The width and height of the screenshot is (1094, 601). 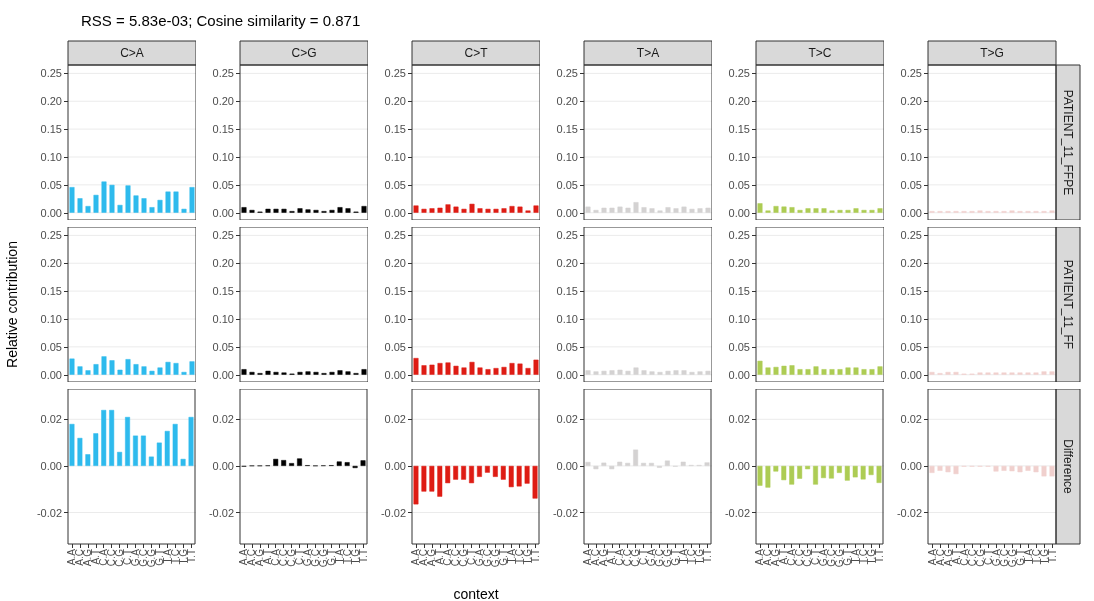 What do you see at coordinates (476, 53) in the screenshot?
I see `chart-subtitle: C>T` at bounding box center [476, 53].